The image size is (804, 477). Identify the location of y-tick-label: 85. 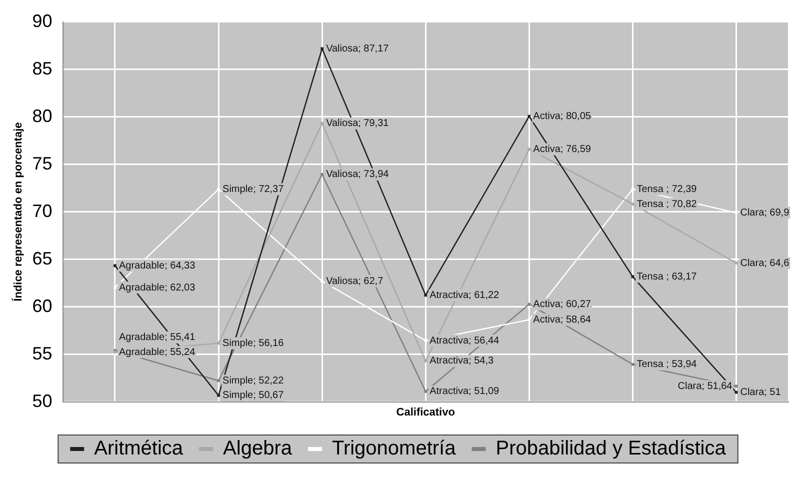
(42, 68).